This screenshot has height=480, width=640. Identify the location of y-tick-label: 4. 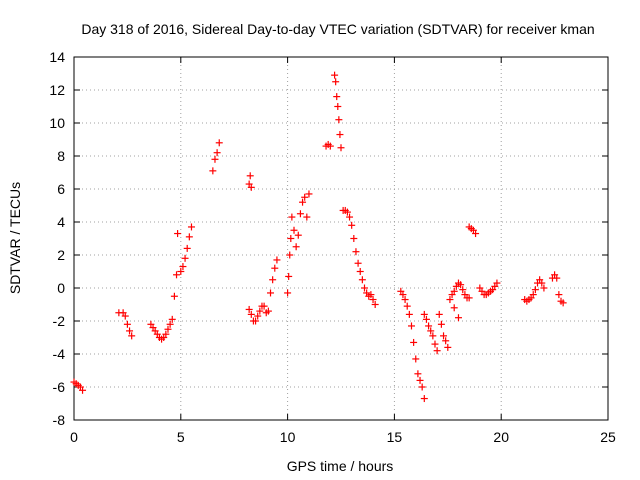
(61, 222).